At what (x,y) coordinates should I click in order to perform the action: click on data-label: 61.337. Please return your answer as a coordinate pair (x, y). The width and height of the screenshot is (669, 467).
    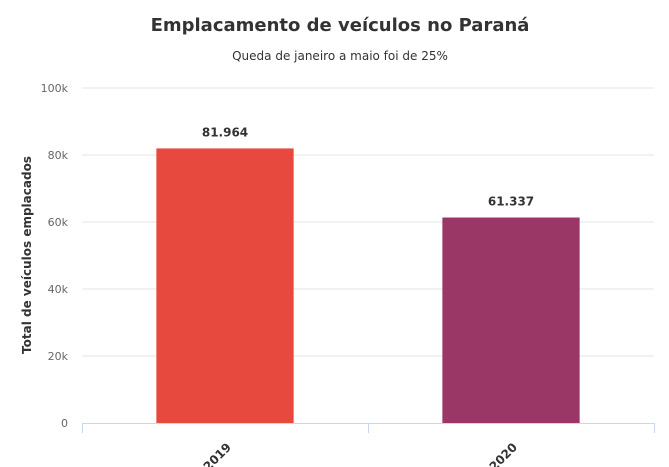
    Looking at the image, I should click on (511, 202).